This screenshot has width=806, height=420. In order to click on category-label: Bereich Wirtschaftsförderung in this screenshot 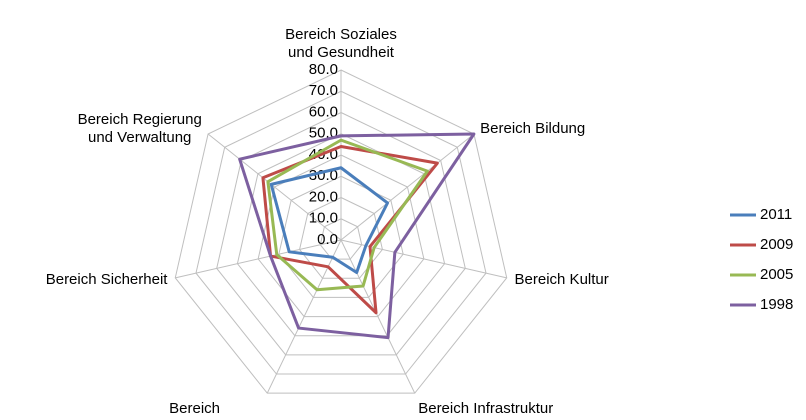, I will do `click(194, 410)`.